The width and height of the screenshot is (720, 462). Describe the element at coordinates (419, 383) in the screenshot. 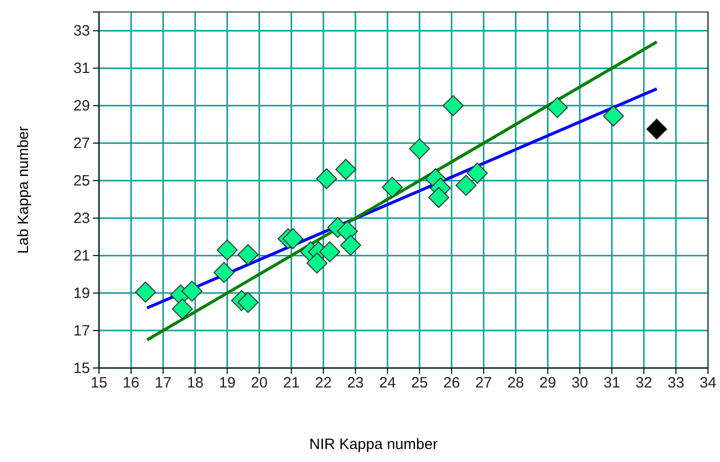

I see `x-tick-label: 25` at that location.